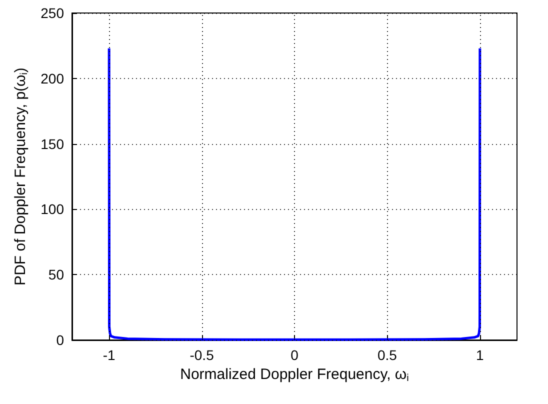  Describe the element at coordinates (52, 13) in the screenshot. I see `y-tick-label: 250` at that location.